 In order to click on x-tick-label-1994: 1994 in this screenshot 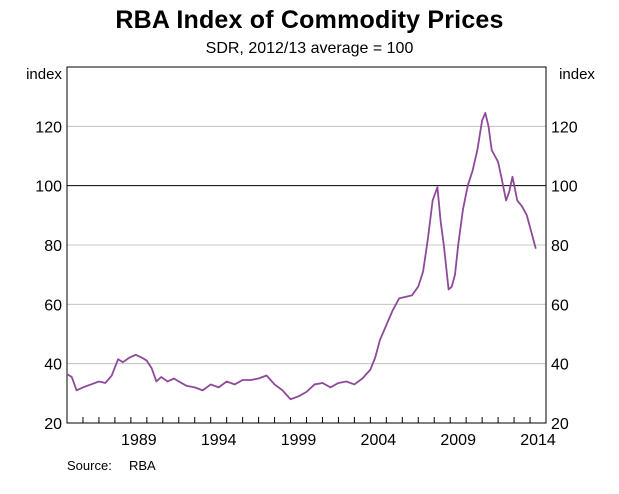, I will do `click(219, 440)`.